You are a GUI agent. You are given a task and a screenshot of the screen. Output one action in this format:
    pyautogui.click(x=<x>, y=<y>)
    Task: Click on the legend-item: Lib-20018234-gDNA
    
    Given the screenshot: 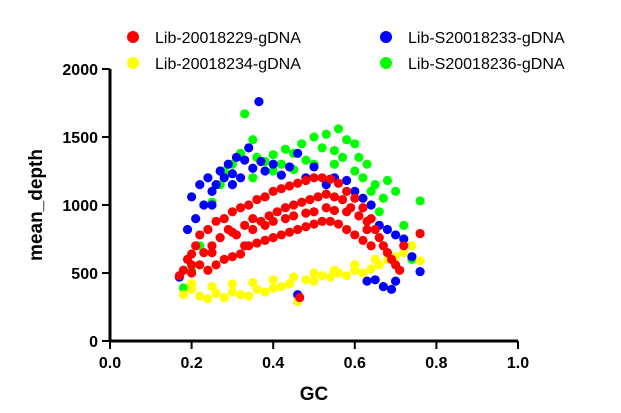 What is the action you would take?
    pyautogui.click(x=214, y=64)
    